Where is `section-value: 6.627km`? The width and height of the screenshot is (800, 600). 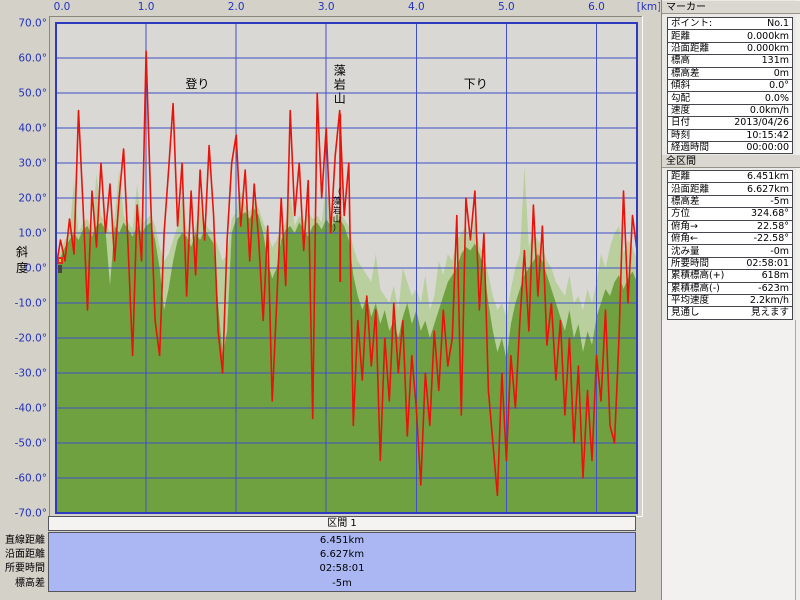
section-value: 6.627km is located at coordinates (342, 555).